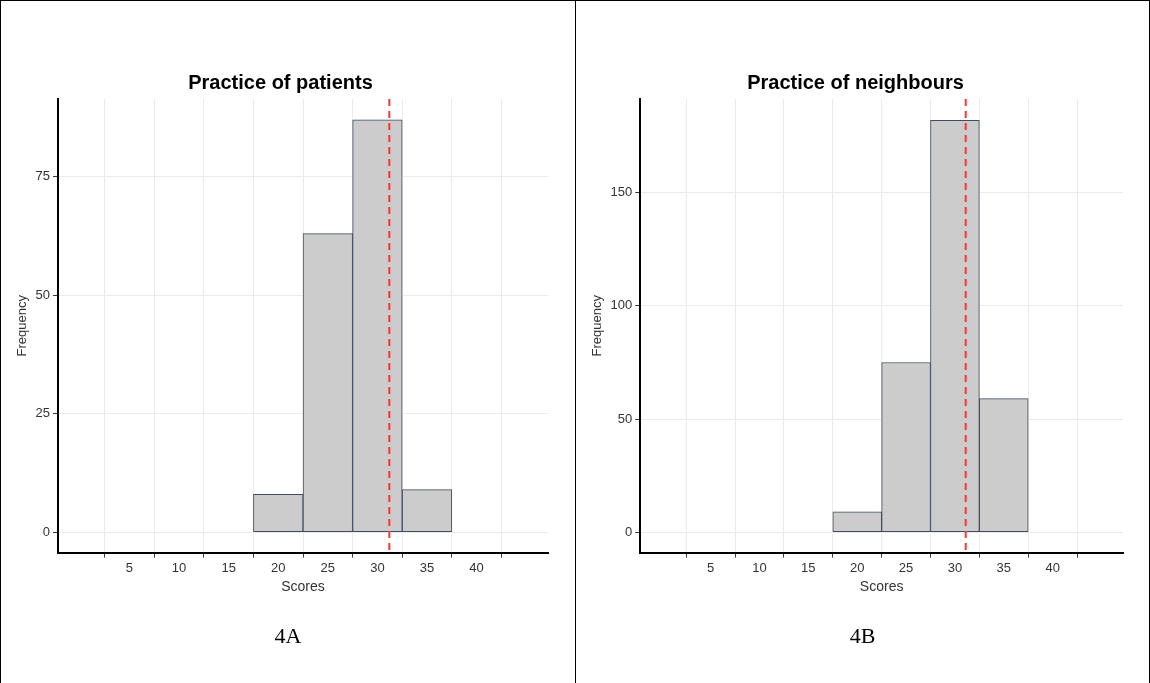 This screenshot has width=1150, height=683. Describe the element at coordinates (43, 413) in the screenshot. I see `y-tick-label: 25` at that location.